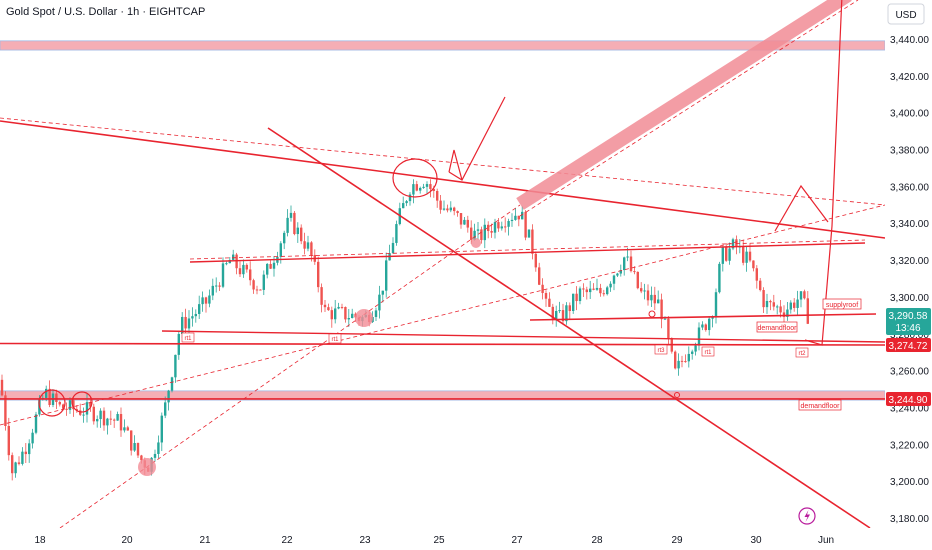 This screenshot has height=550, width=932. Describe the element at coordinates (909, 298) in the screenshot. I see `y-tick-label: 3,300.00` at that location.